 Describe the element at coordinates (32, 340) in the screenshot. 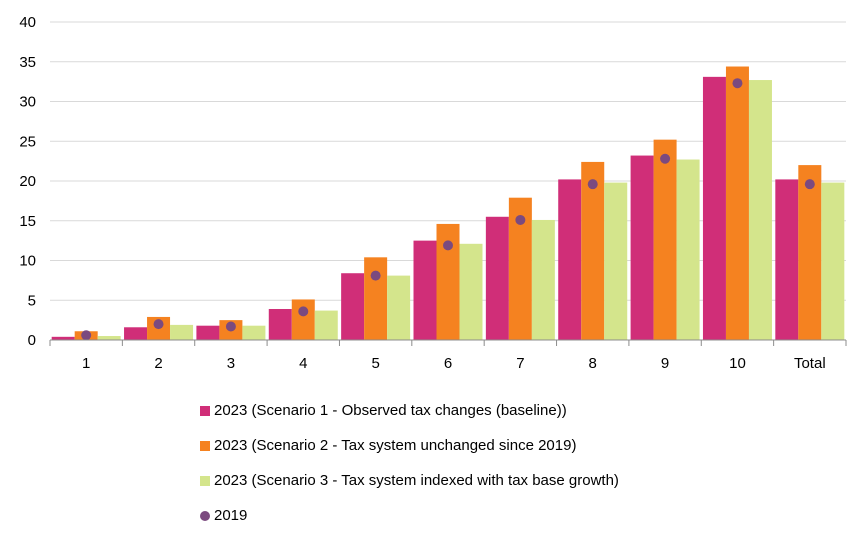

I see `y-tick-label: 0` at that location.